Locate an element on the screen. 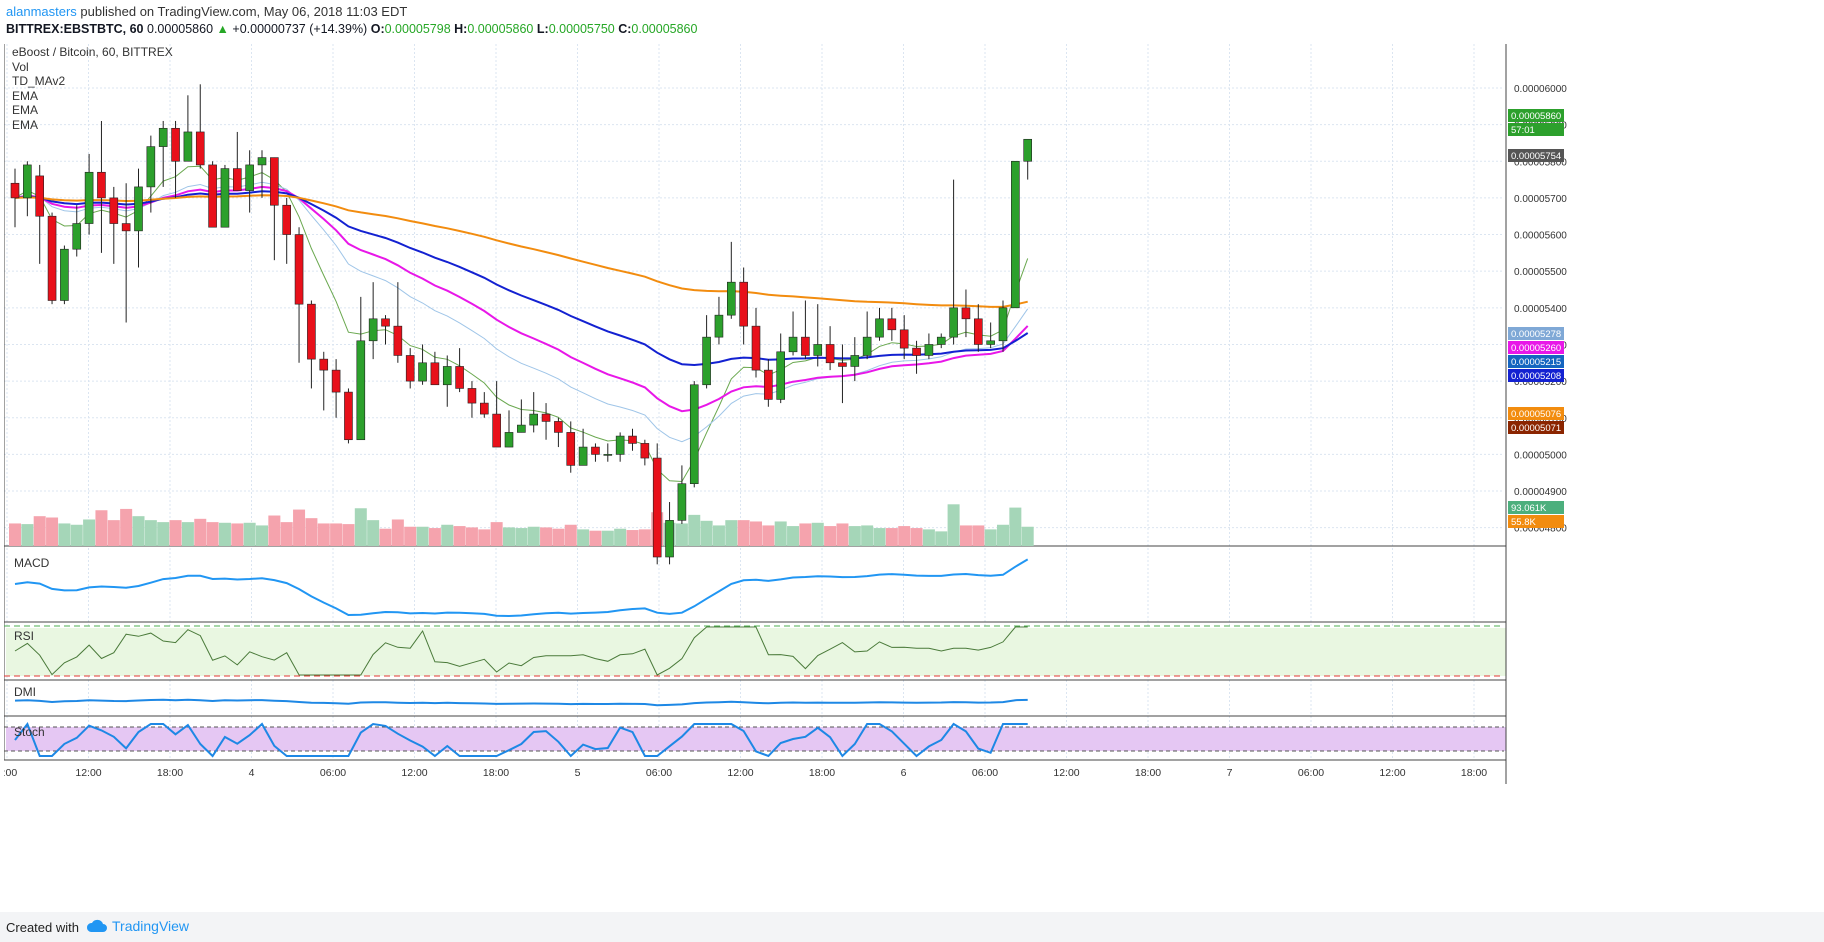  dmi-label: DMI is located at coordinates (25, 692).